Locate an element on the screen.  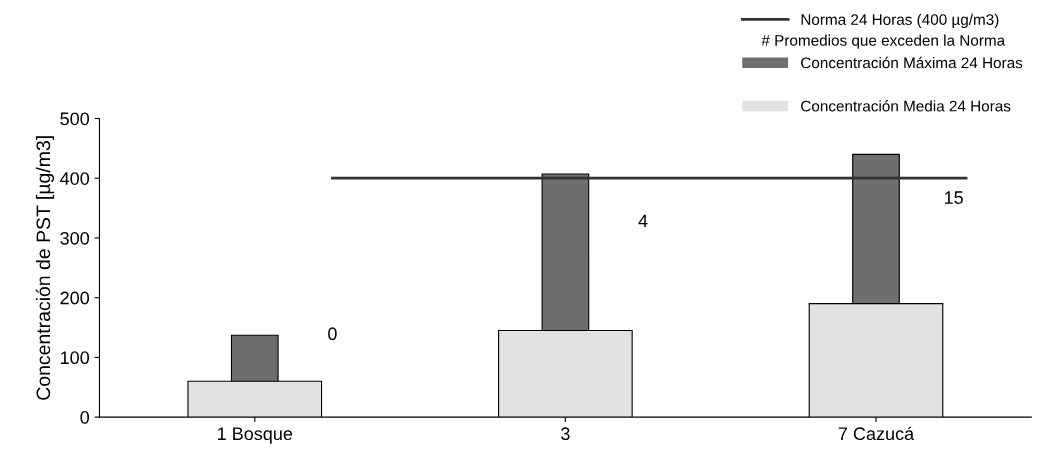
y-tick-label: 300 is located at coordinates (75, 238).